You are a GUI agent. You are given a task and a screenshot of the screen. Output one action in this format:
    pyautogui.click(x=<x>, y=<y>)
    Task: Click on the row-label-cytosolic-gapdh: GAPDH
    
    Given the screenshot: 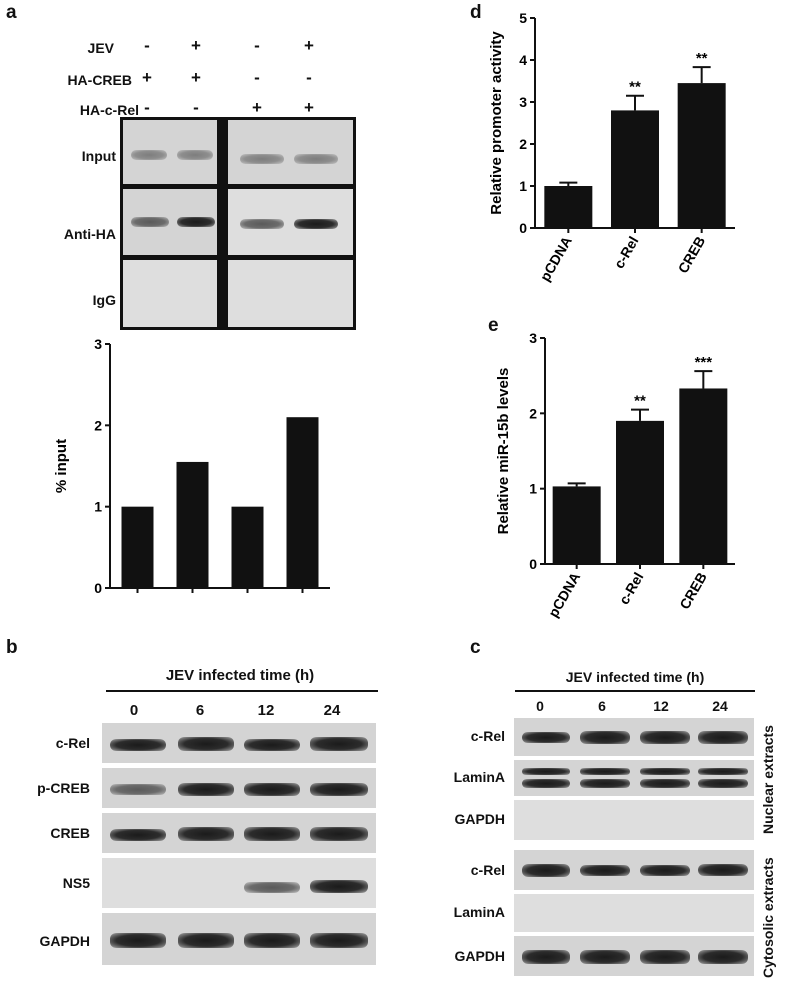 What is the action you would take?
    pyautogui.click(x=479, y=956)
    